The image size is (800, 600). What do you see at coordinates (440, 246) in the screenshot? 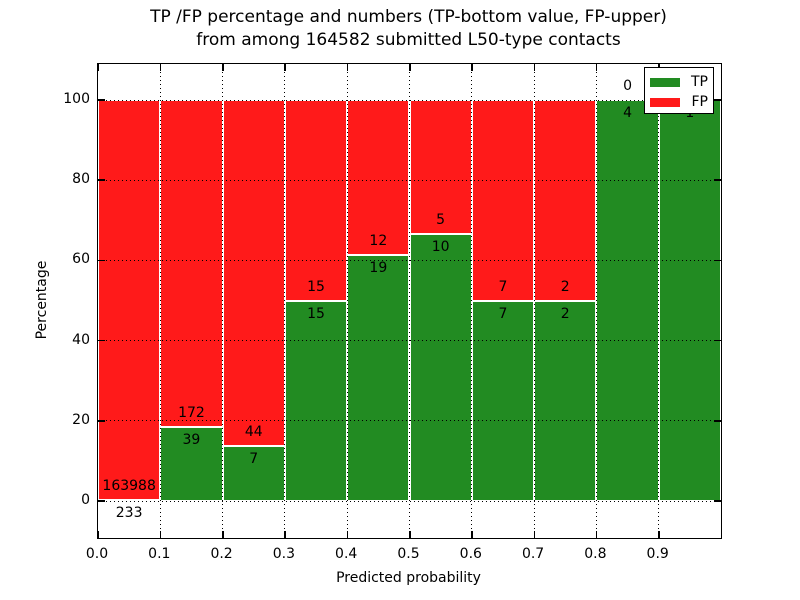
I see `bar-count-label-tp: 10` at bounding box center [440, 246].